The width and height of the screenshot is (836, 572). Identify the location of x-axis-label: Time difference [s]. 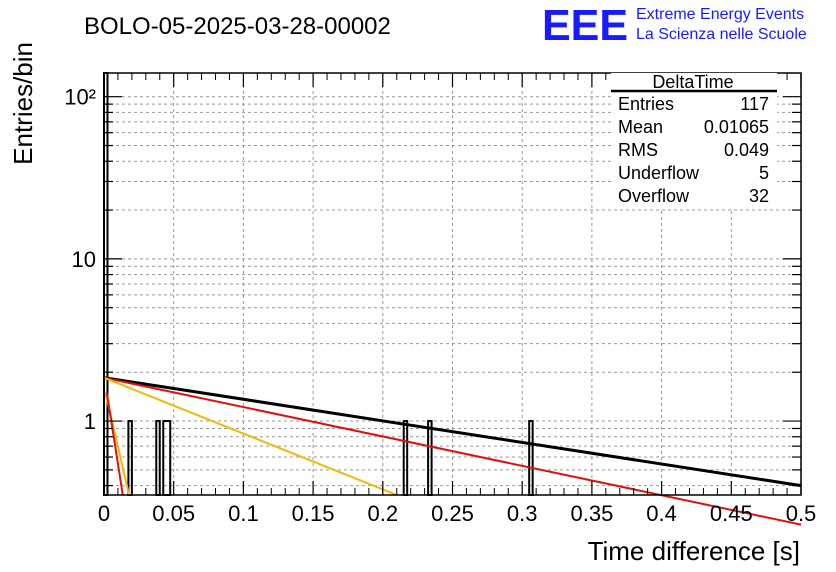
(694, 551).